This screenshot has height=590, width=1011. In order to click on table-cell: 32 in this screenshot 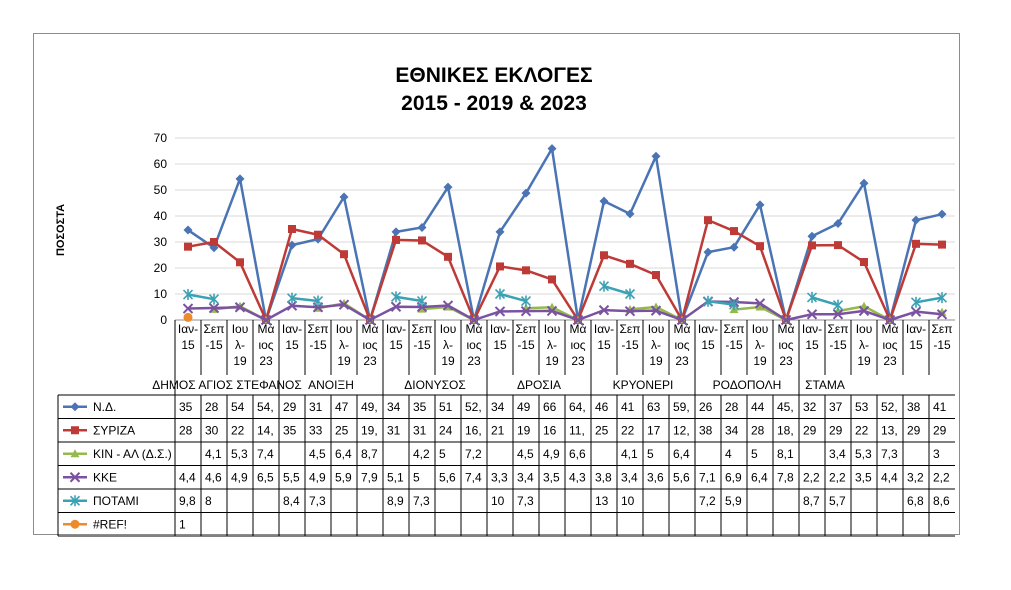, I will do `click(810, 407)`.